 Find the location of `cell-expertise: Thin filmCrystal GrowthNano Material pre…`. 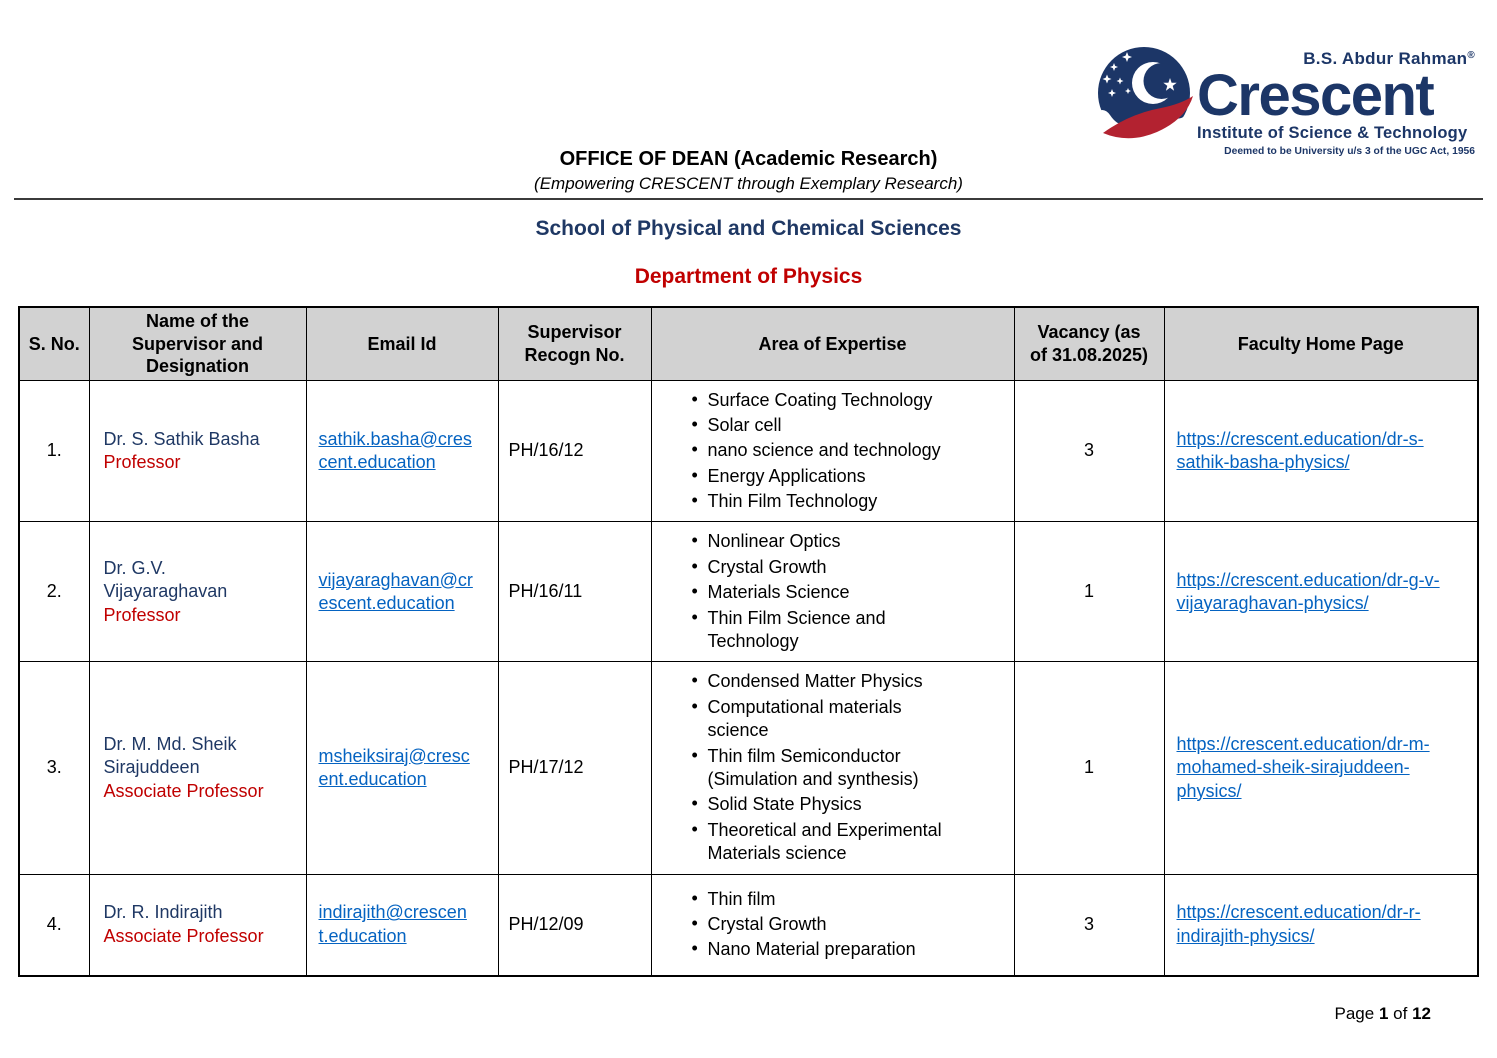

cell-expertise: Thin filmCrystal GrowthNano Material pre… is located at coordinates (832, 925).